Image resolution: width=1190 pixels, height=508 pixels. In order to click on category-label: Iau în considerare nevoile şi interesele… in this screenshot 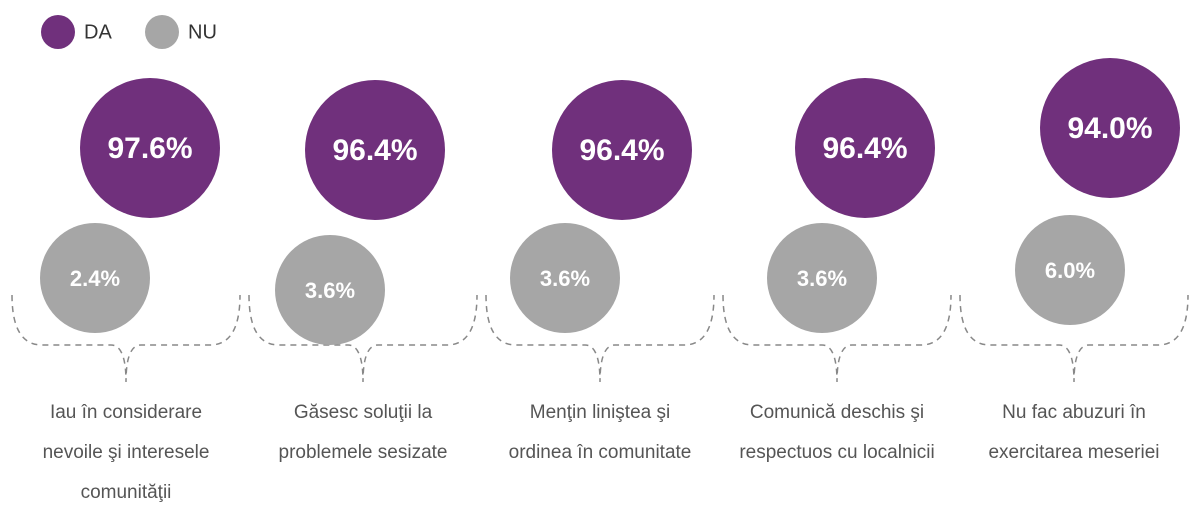, I will do `click(126, 452)`.